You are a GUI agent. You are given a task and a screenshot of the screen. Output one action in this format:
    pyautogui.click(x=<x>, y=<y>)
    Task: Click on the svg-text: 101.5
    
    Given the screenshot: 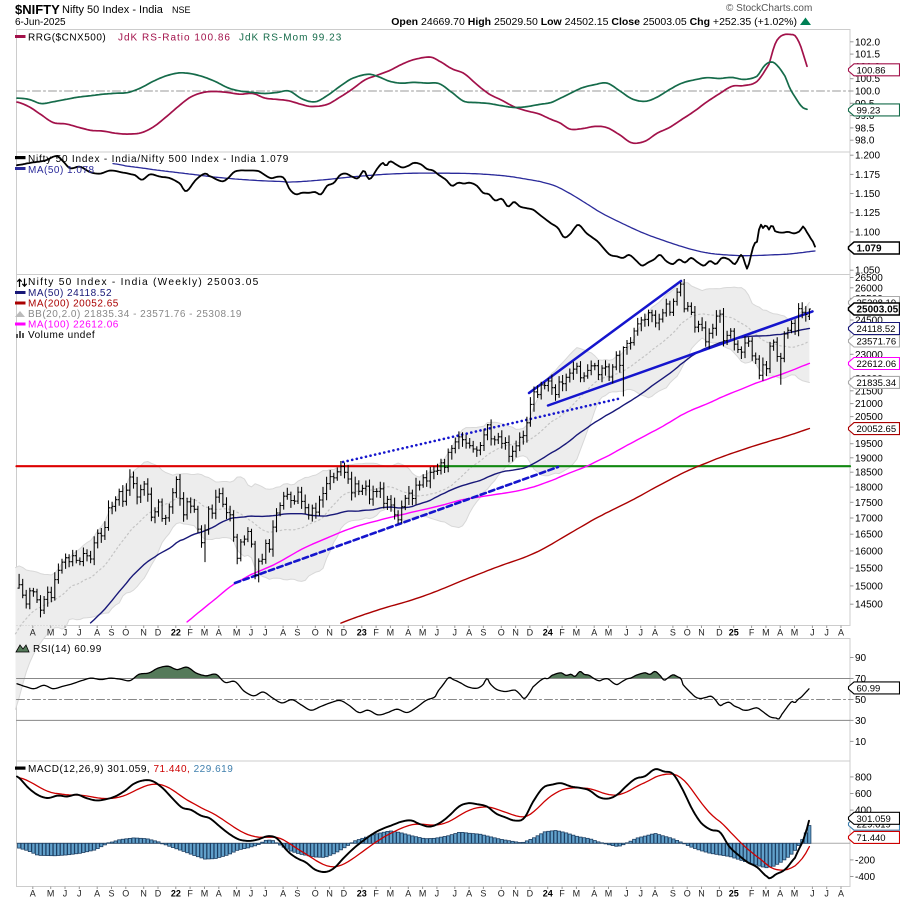 What is the action you would take?
    pyautogui.click(x=867, y=55)
    